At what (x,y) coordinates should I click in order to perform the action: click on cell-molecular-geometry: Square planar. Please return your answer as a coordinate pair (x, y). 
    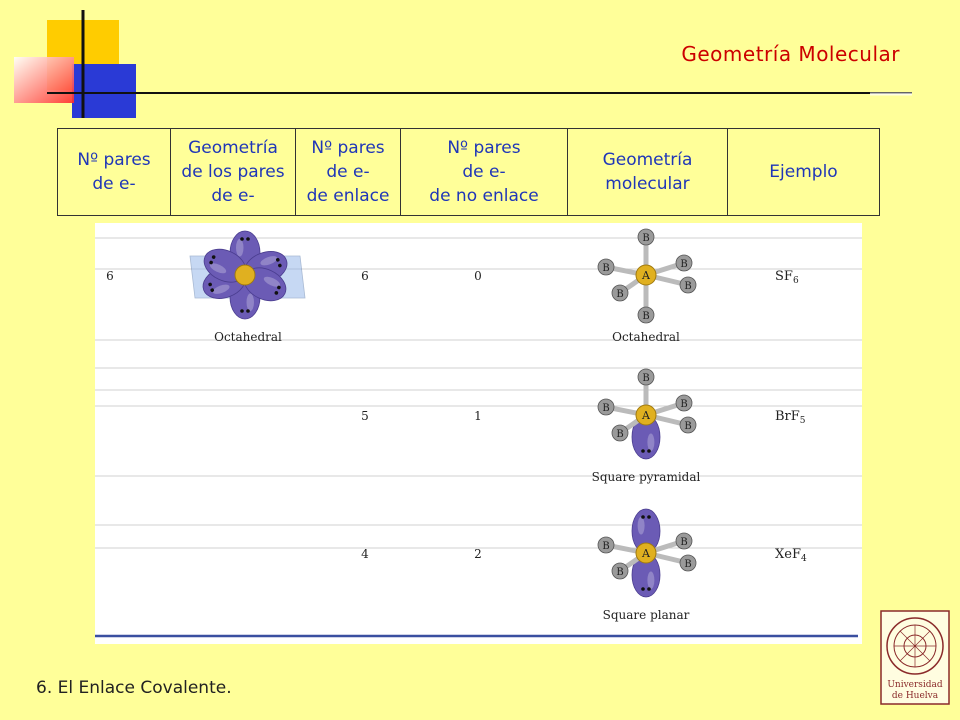
    Looking at the image, I should click on (646, 615).